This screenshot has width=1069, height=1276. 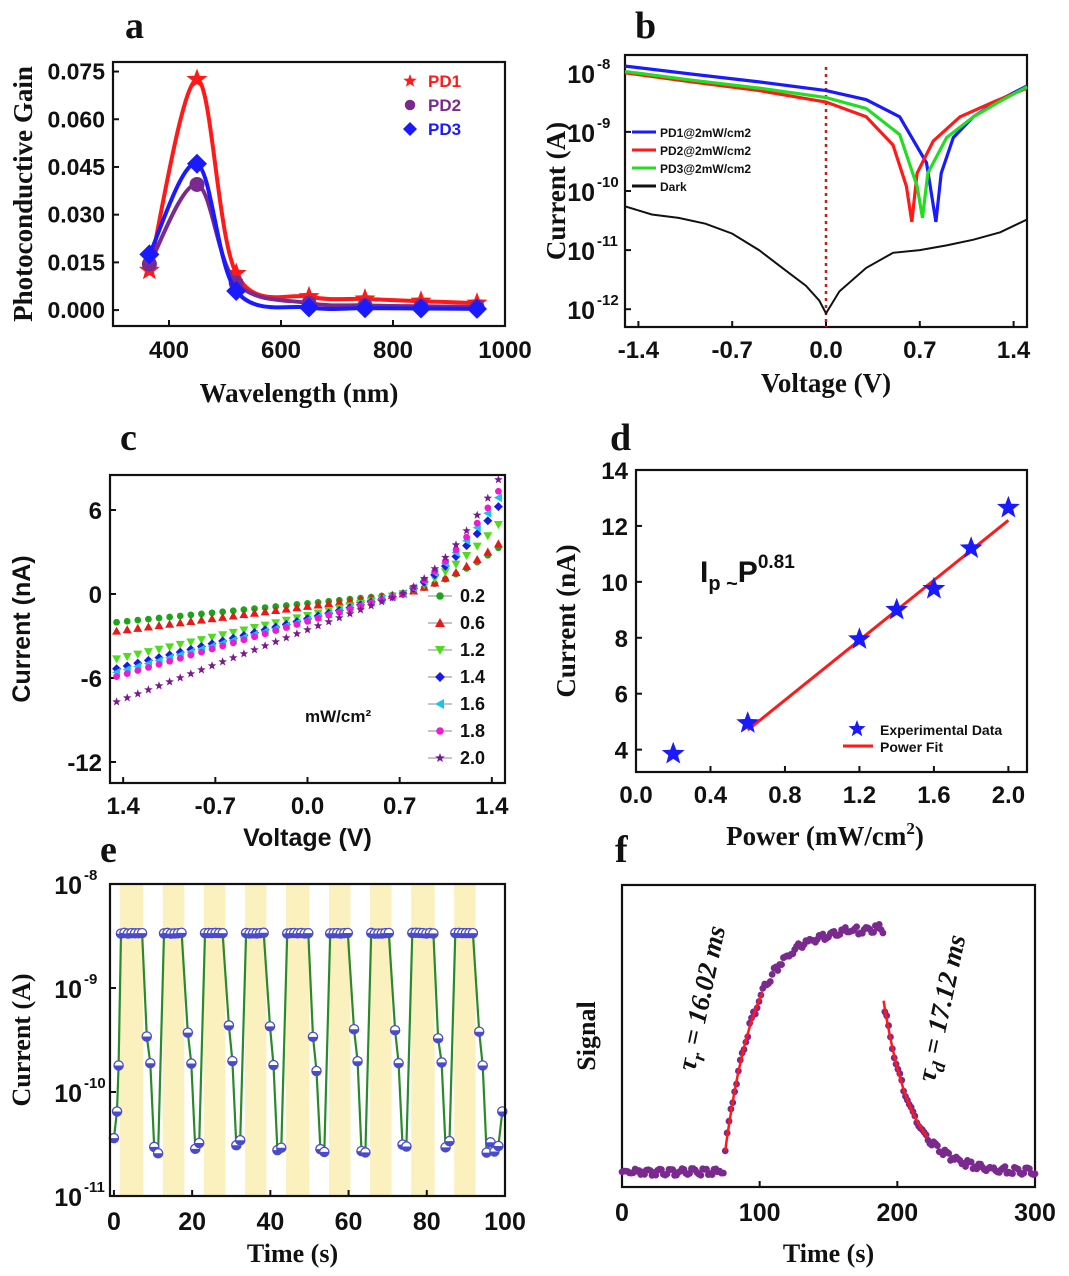 I want to click on x-tick-label-f: 100, so click(x=760, y=1213).